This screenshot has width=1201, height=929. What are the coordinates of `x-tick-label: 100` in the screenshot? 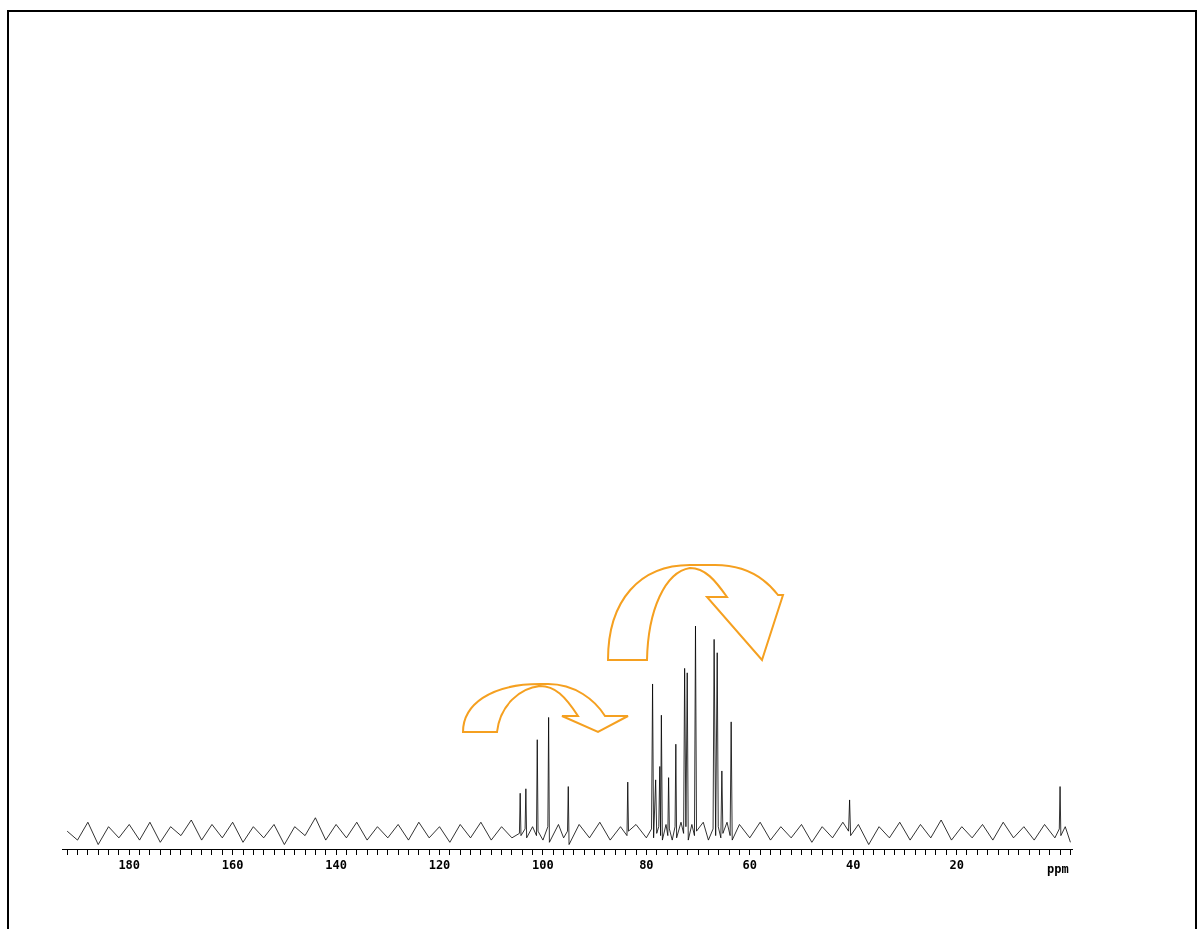 It's located at (543, 865).